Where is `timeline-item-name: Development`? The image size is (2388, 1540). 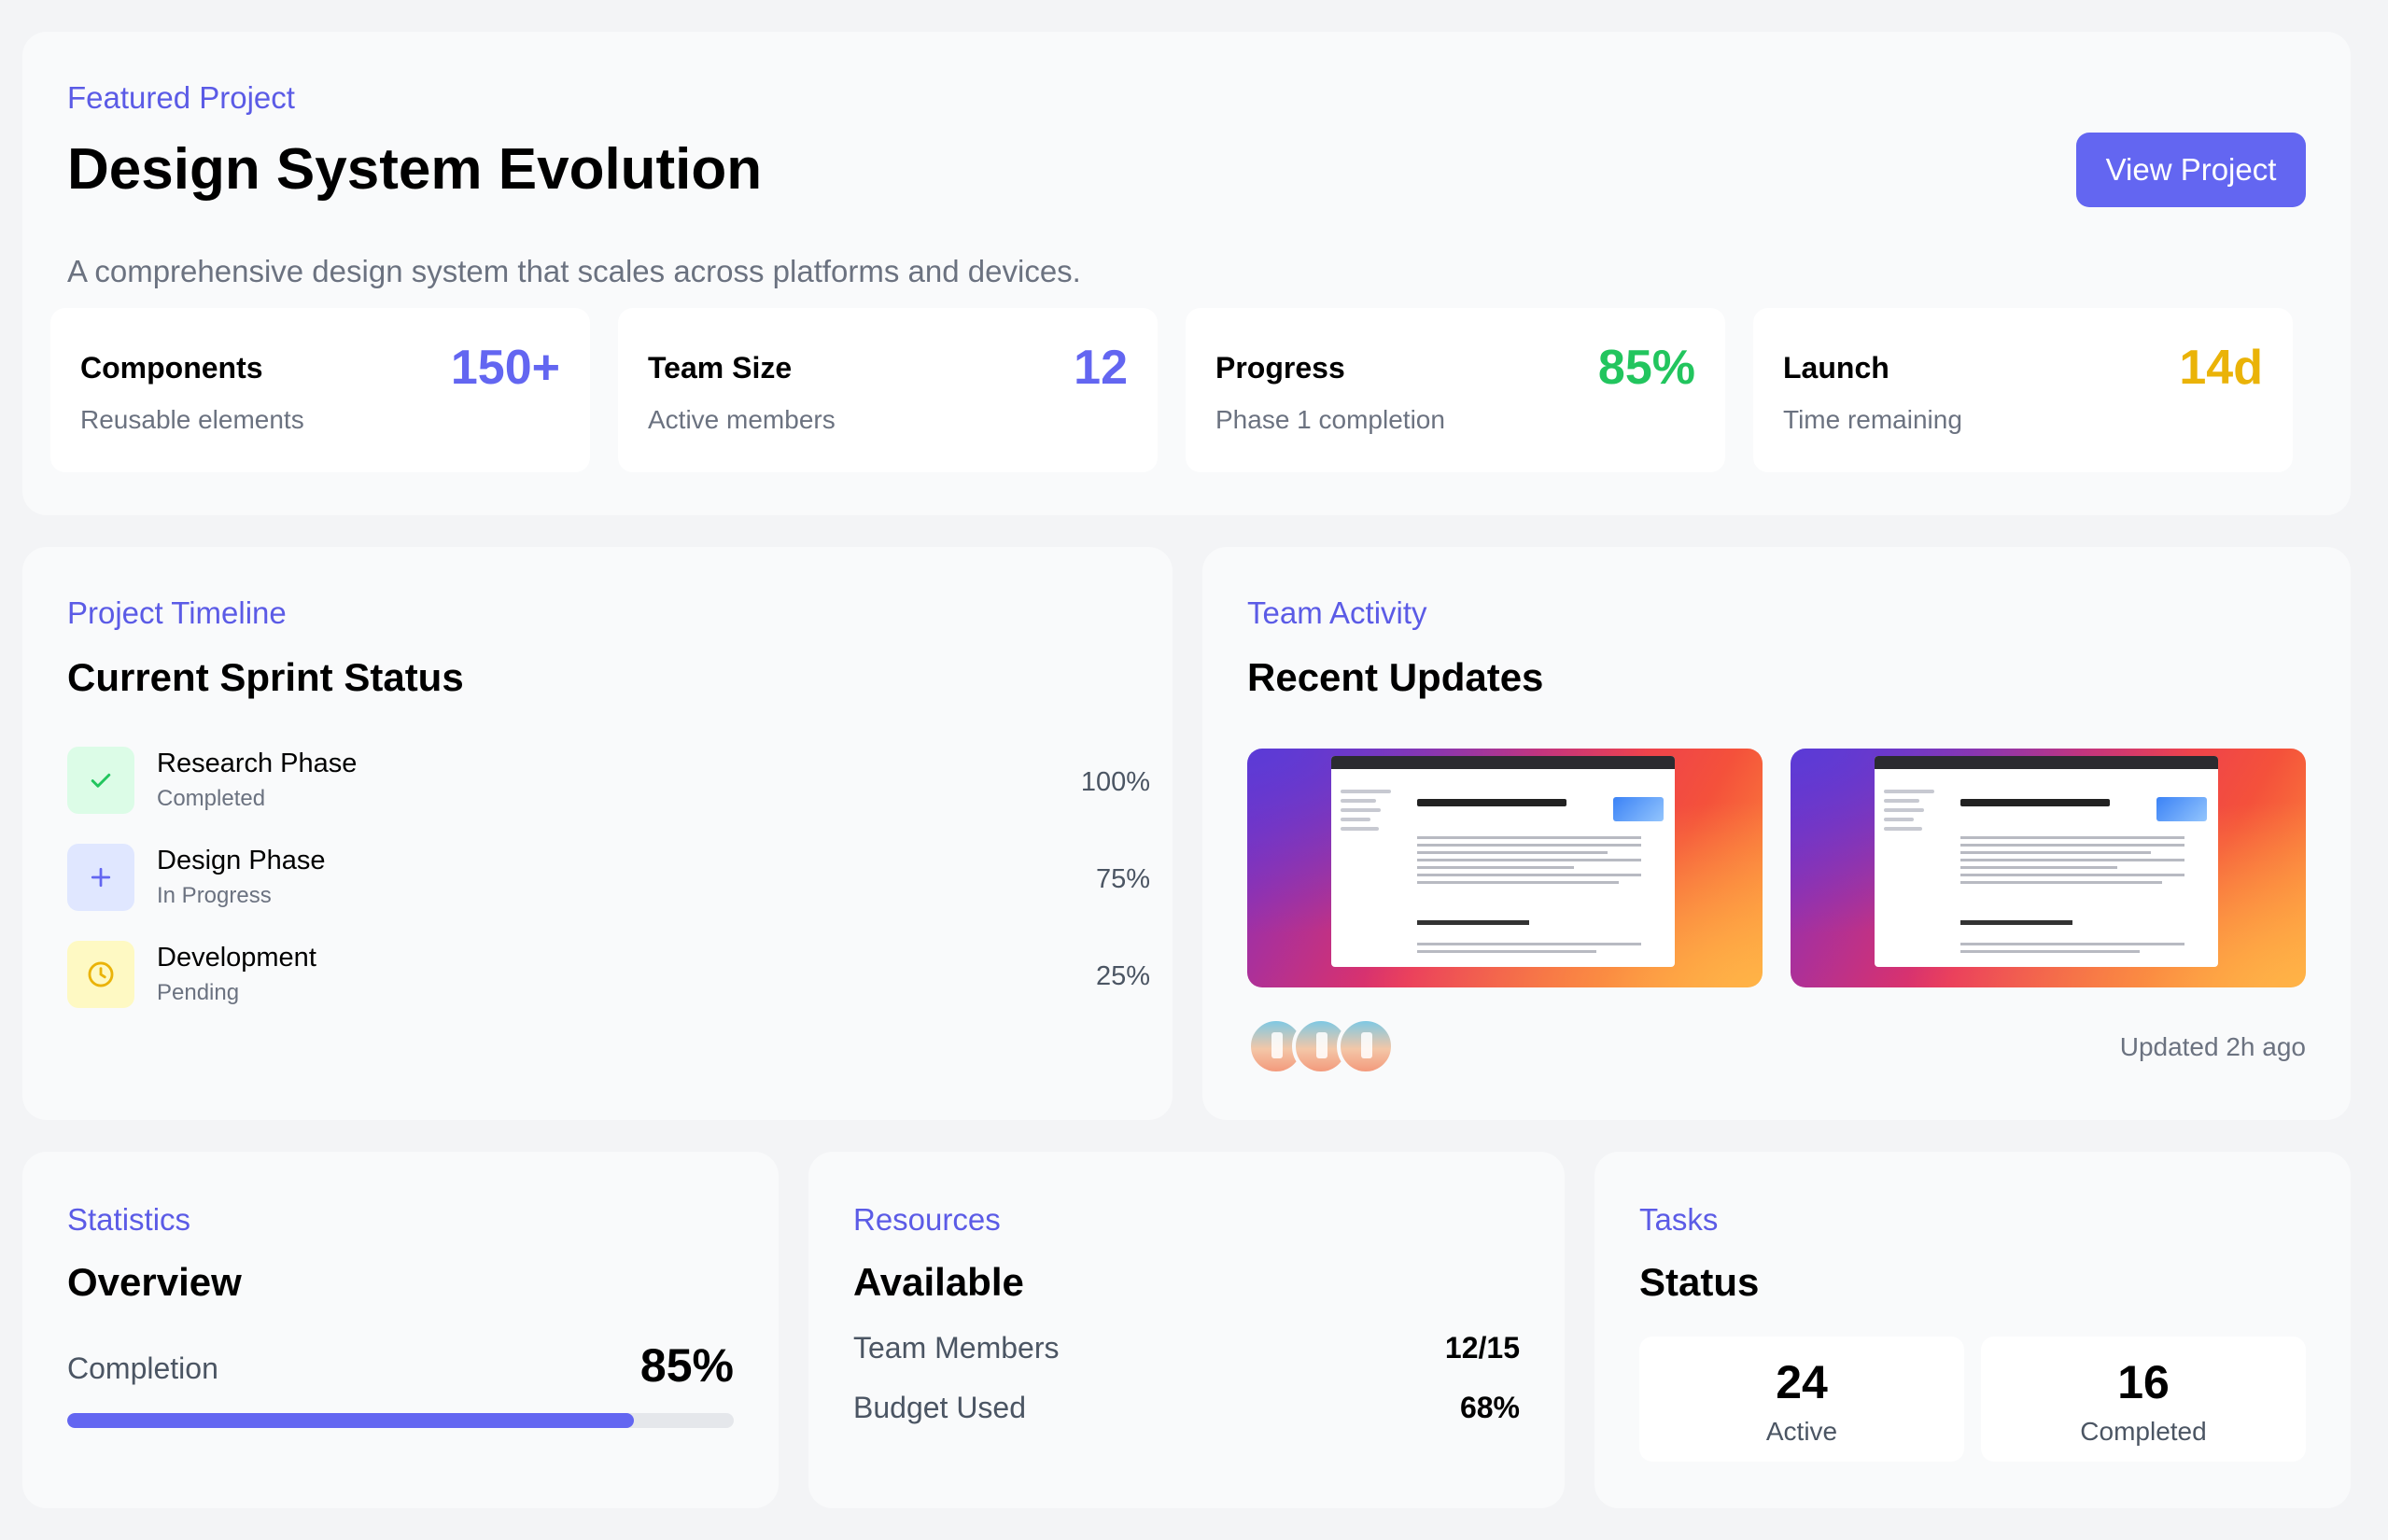
timeline-item-name: Development is located at coordinates (236, 958).